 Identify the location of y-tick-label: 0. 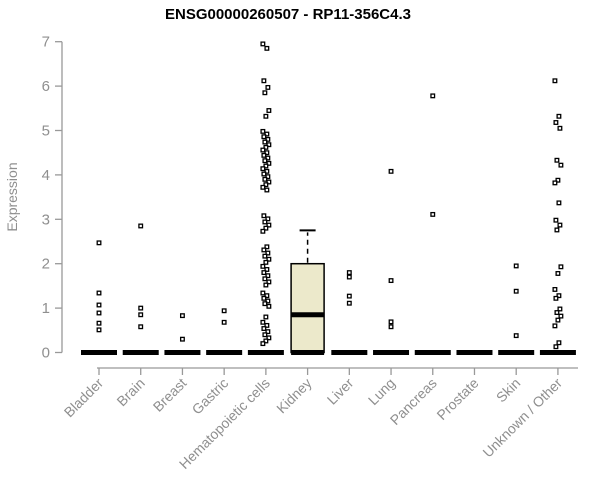
(46, 353).